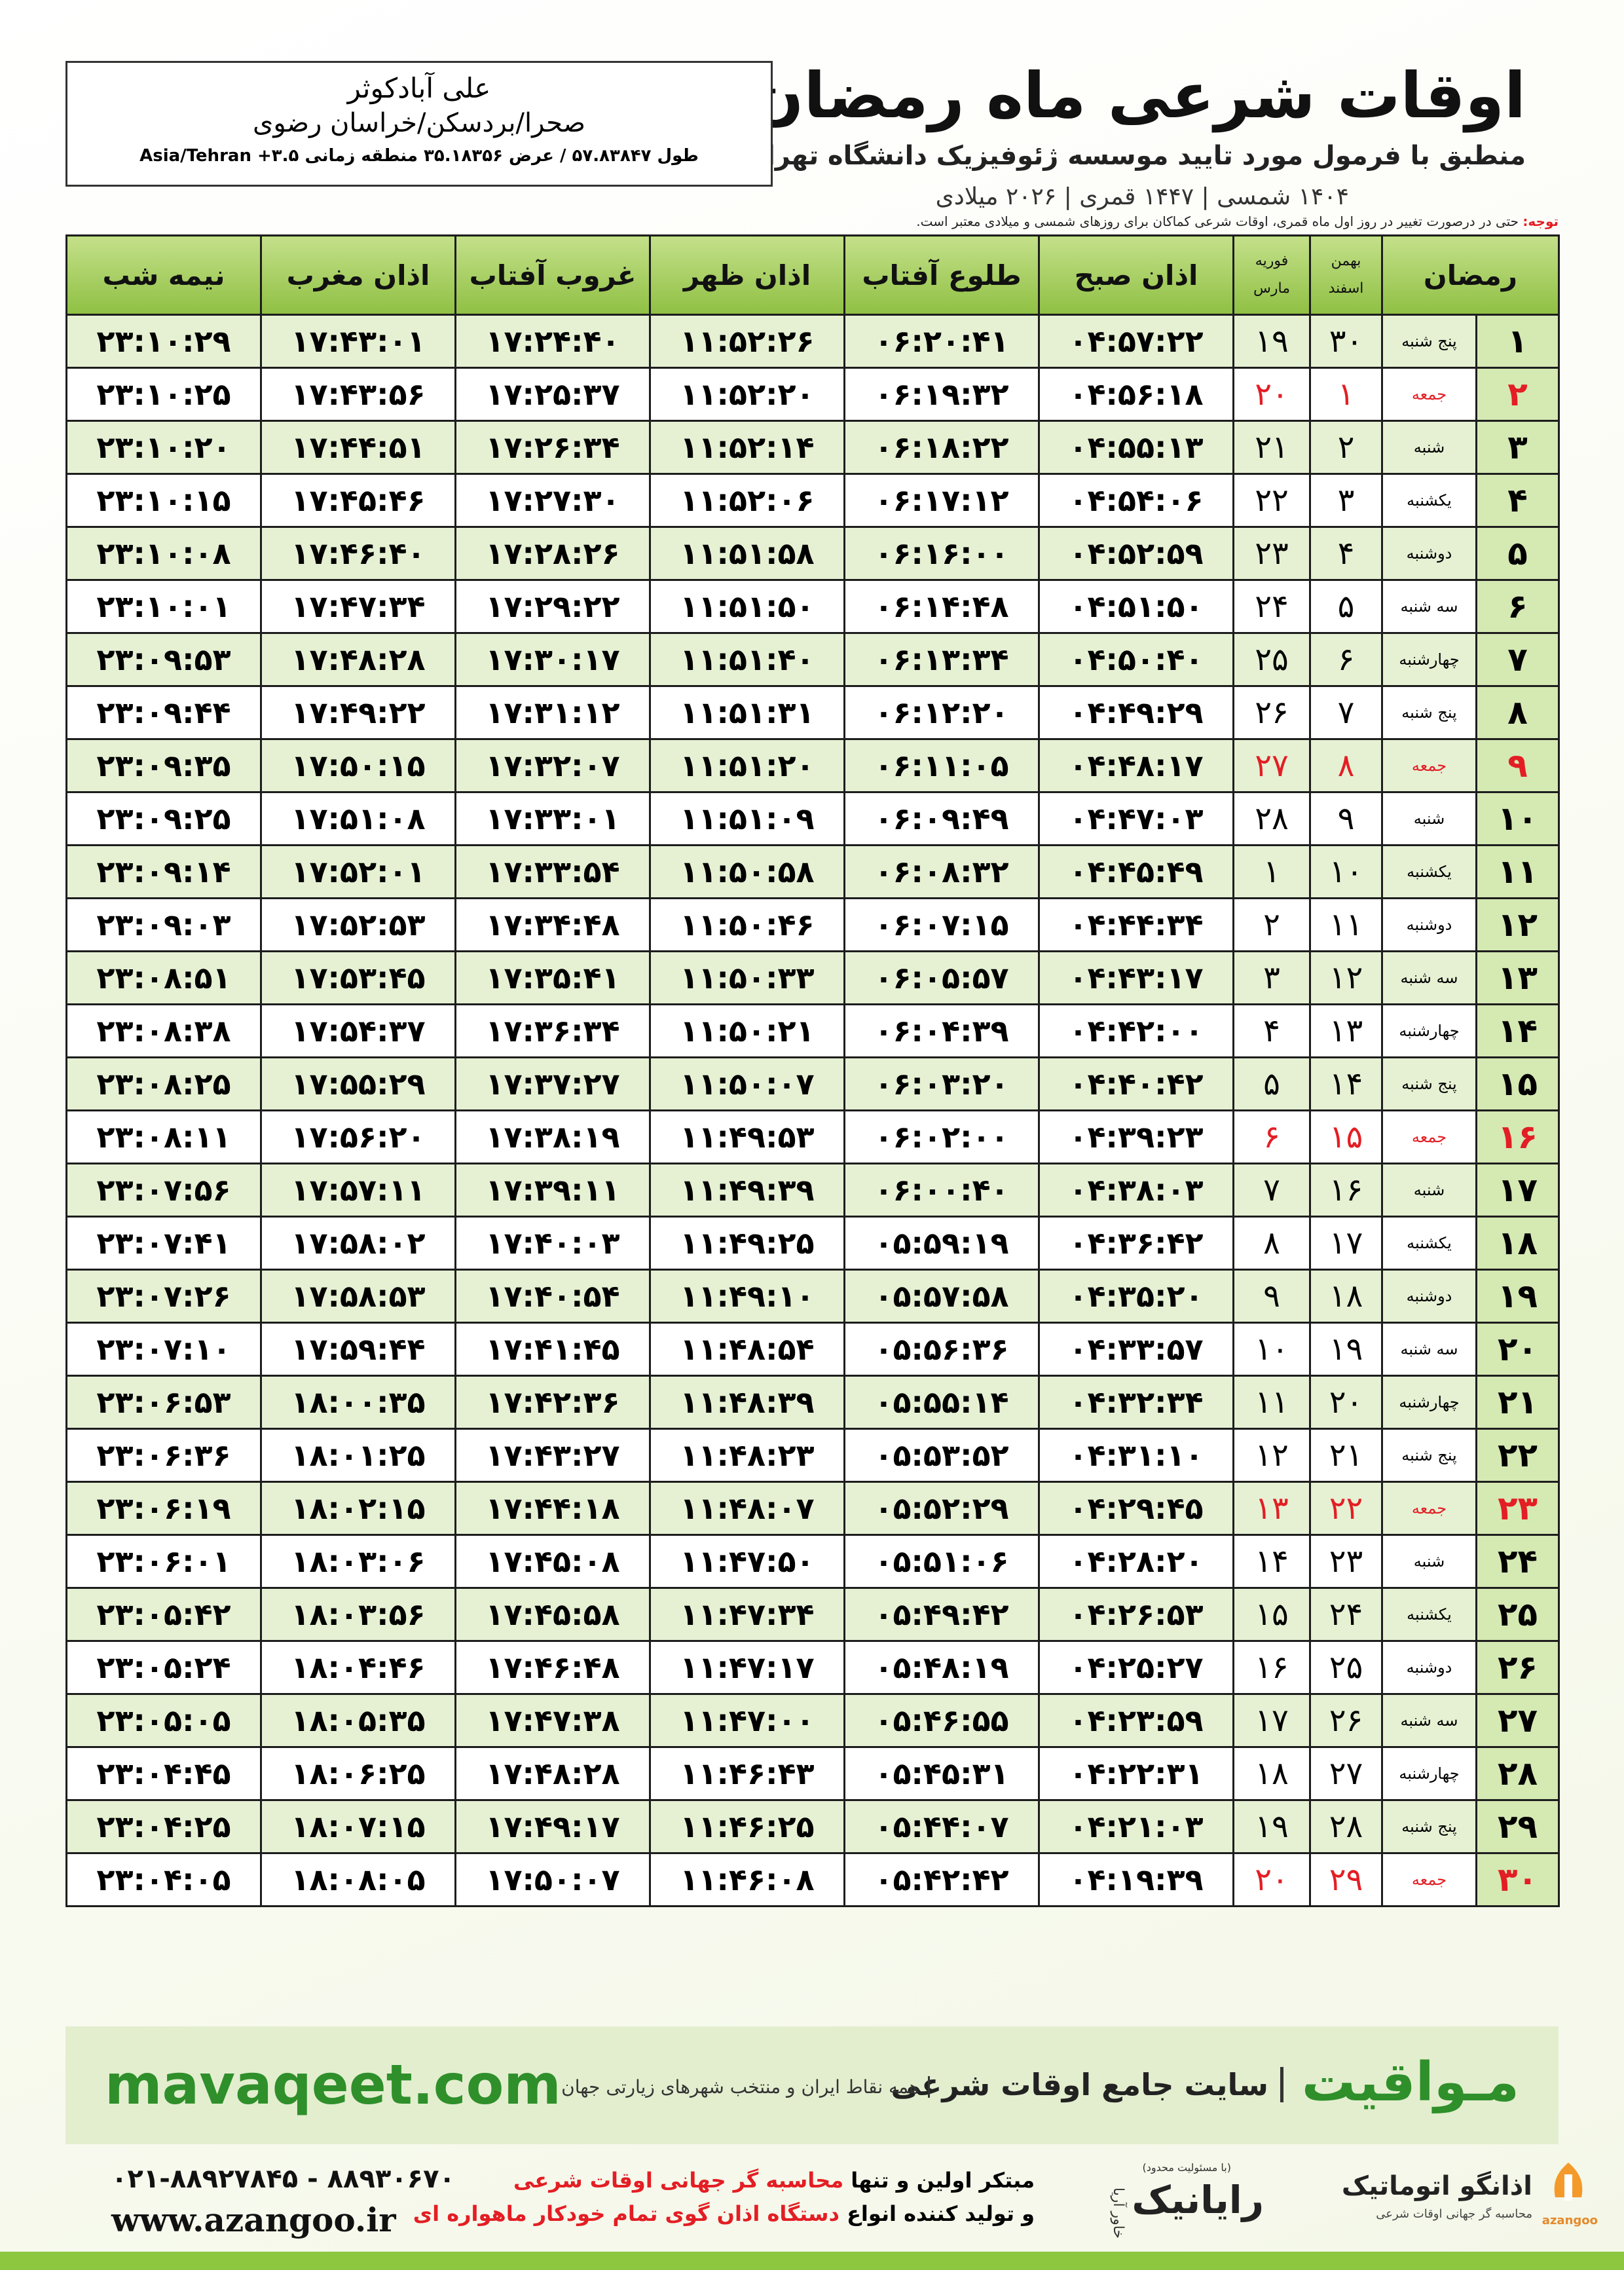  I want to click on cell: ۲۷, so click(1346, 1773).